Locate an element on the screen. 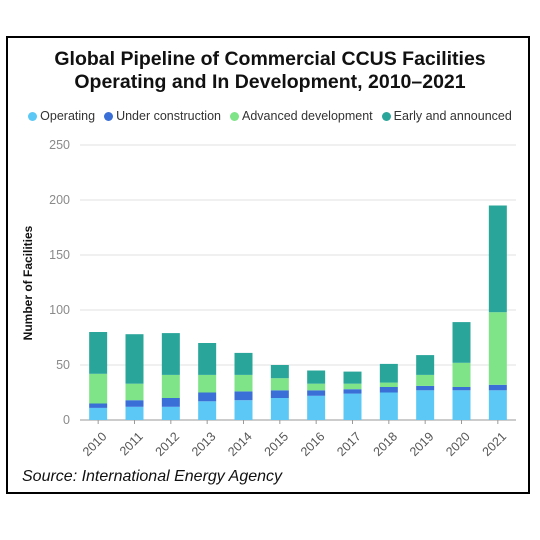 This screenshot has height=540, width=540. x-tick-label: 2021 is located at coordinates (495, 444).